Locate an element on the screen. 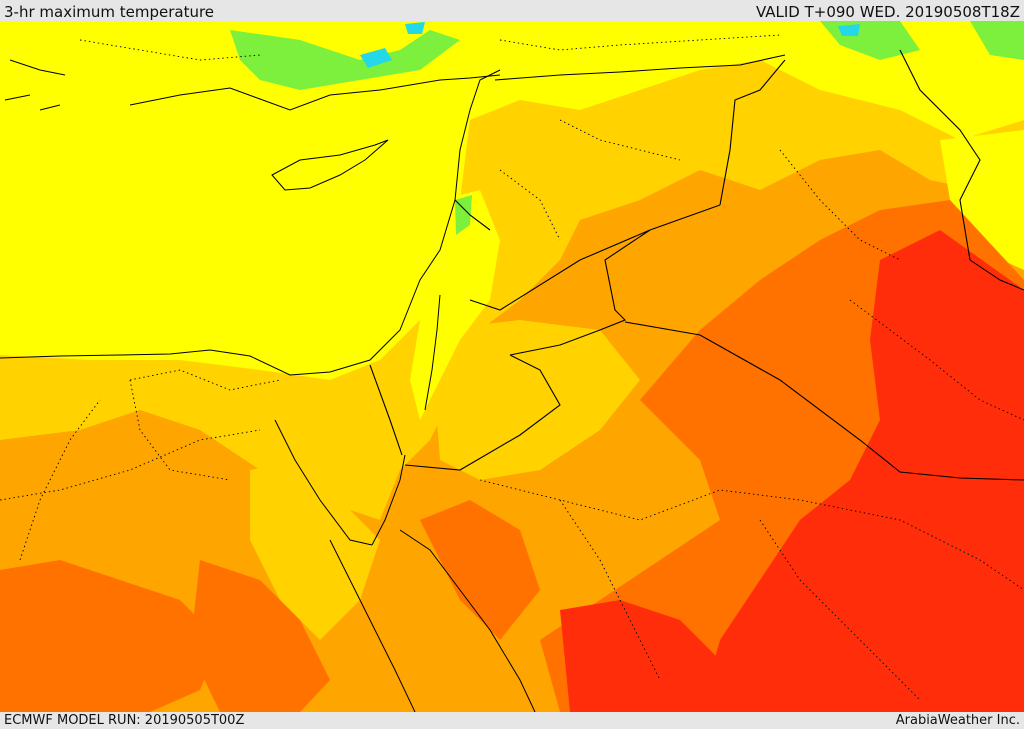 The image size is (1024, 729). yellow-zone-east is located at coordinates (982, 200).